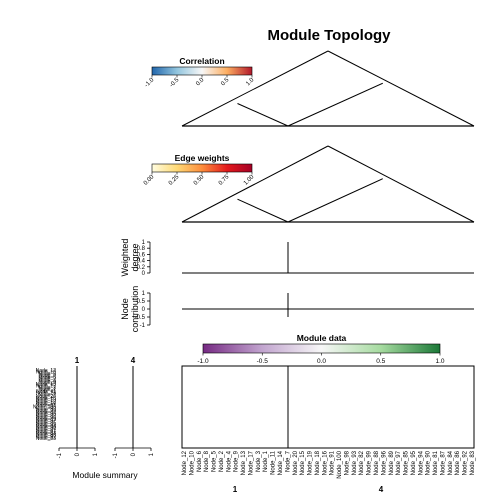 This screenshot has height=504, width=504. Describe the element at coordinates (192, 462) in the screenshot. I see `node-label: Node_10` at that location.